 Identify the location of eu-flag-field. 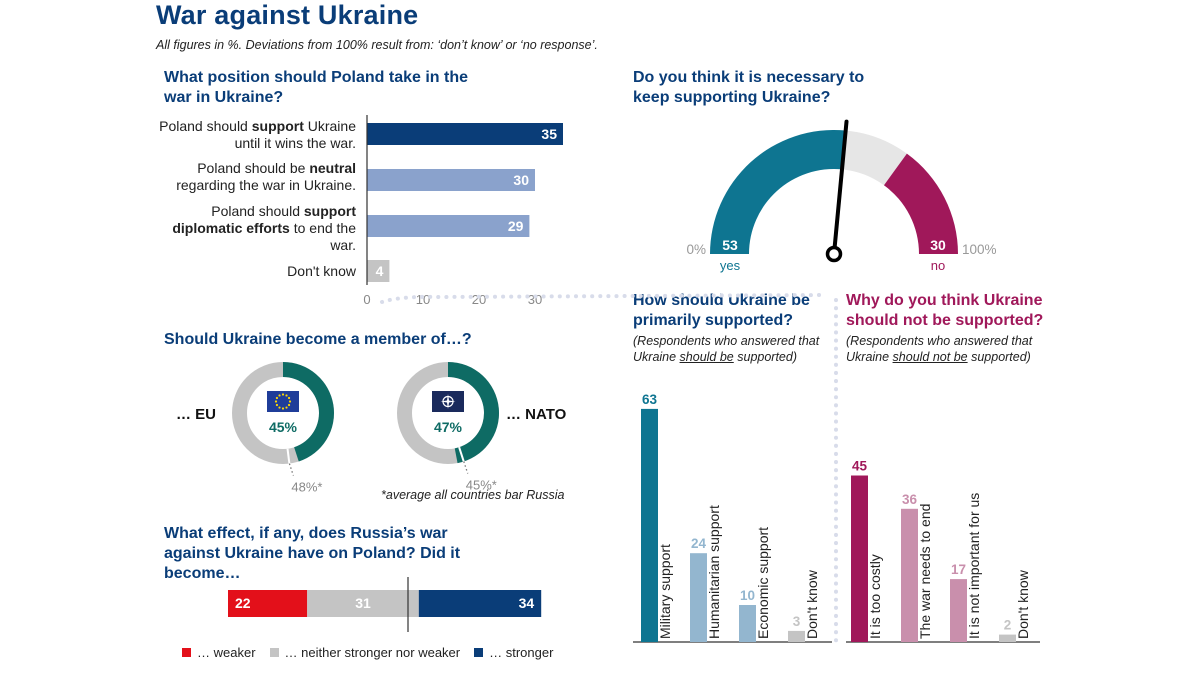
(283, 401).